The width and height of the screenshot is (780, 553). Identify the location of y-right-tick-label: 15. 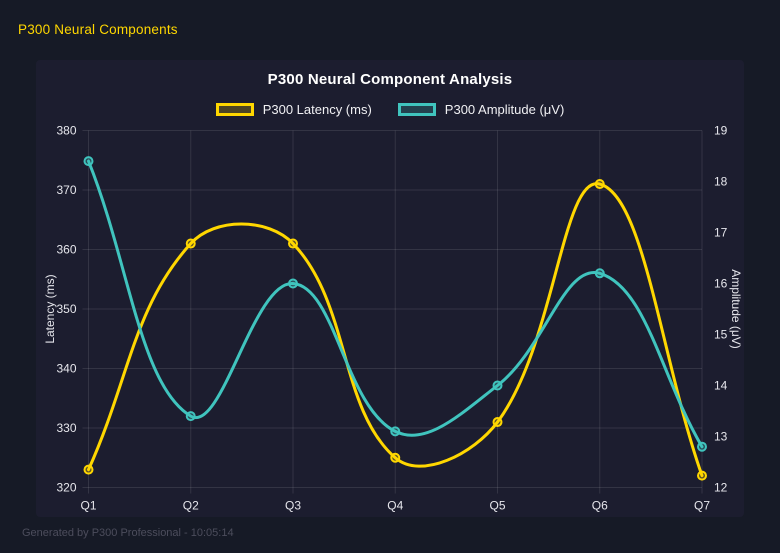
(721, 335).